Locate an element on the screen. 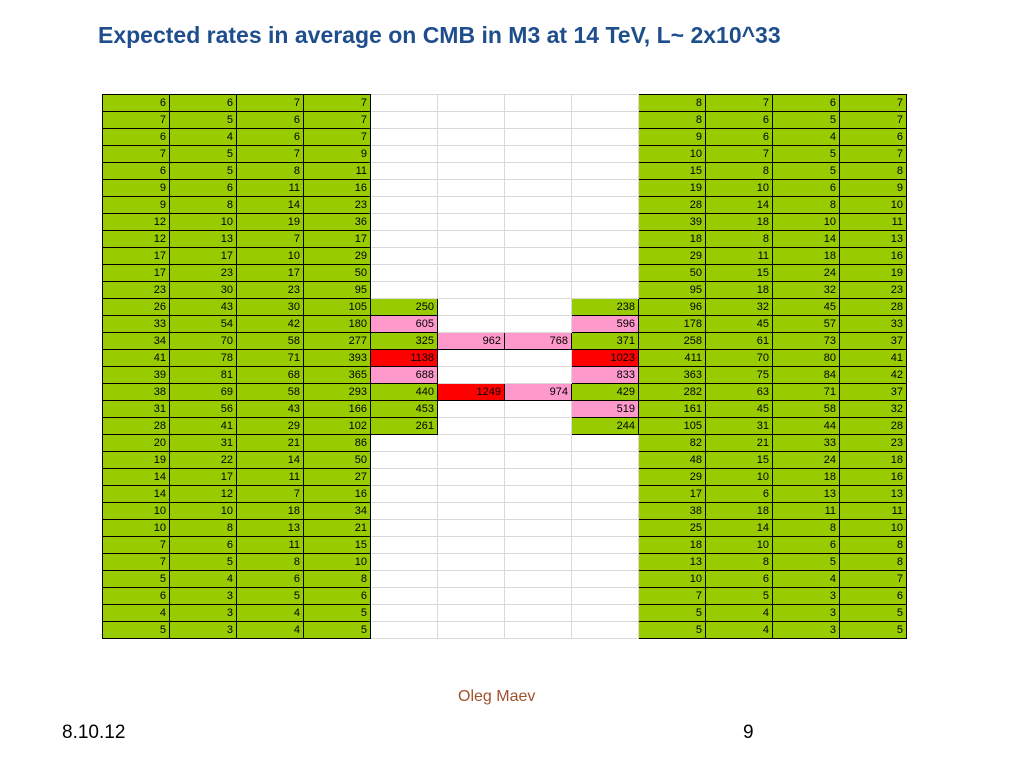  rate-cell: 27 is located at coordinates (337, 477).